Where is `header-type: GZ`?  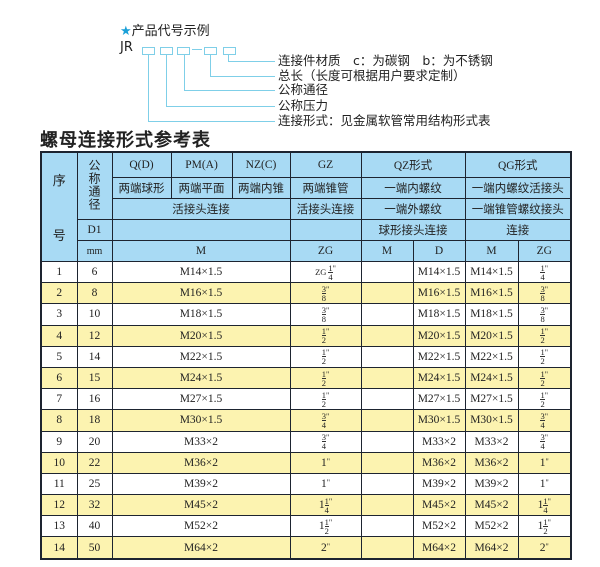
header-type: GZ is located at coordinates (325, 164).